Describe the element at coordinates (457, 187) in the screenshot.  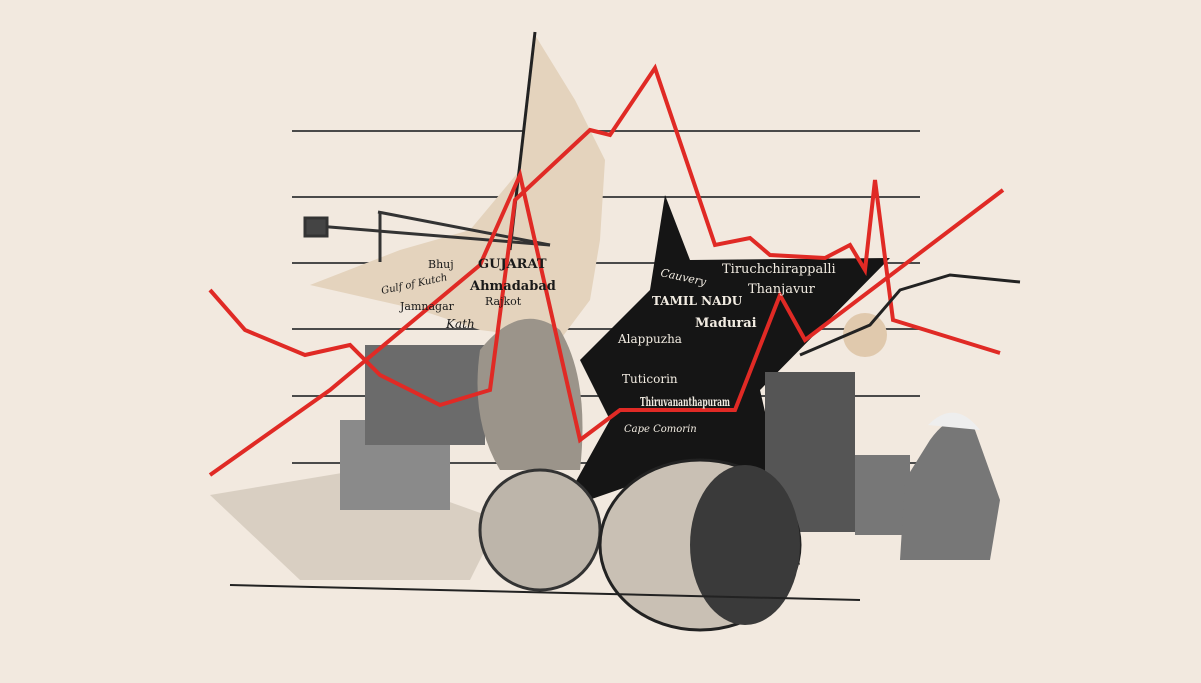
I see `map-paper` at that location.